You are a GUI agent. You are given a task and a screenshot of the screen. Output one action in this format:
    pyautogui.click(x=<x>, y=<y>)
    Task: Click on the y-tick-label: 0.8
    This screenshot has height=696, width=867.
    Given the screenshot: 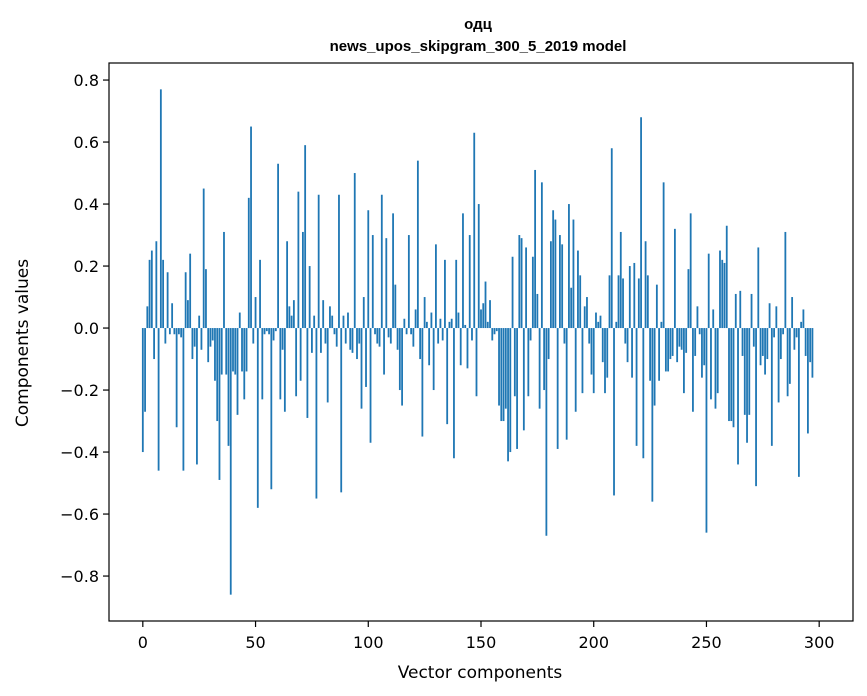 What is the action you would take?
    pyautogui.click(x=86, y=80)
    